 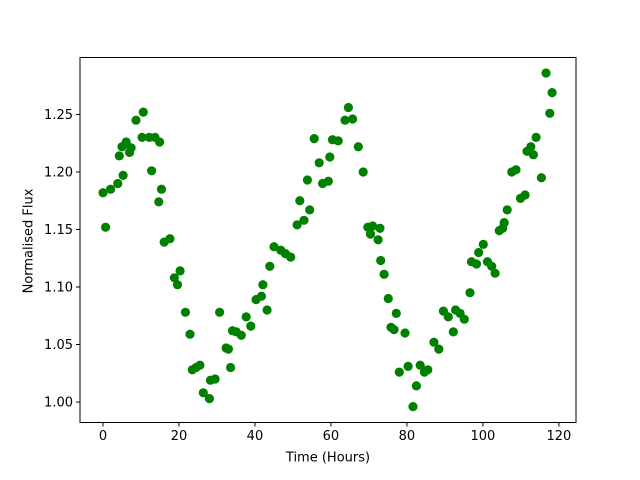 I want to click on x-tick-label: 60, so click(x=331, y=436).